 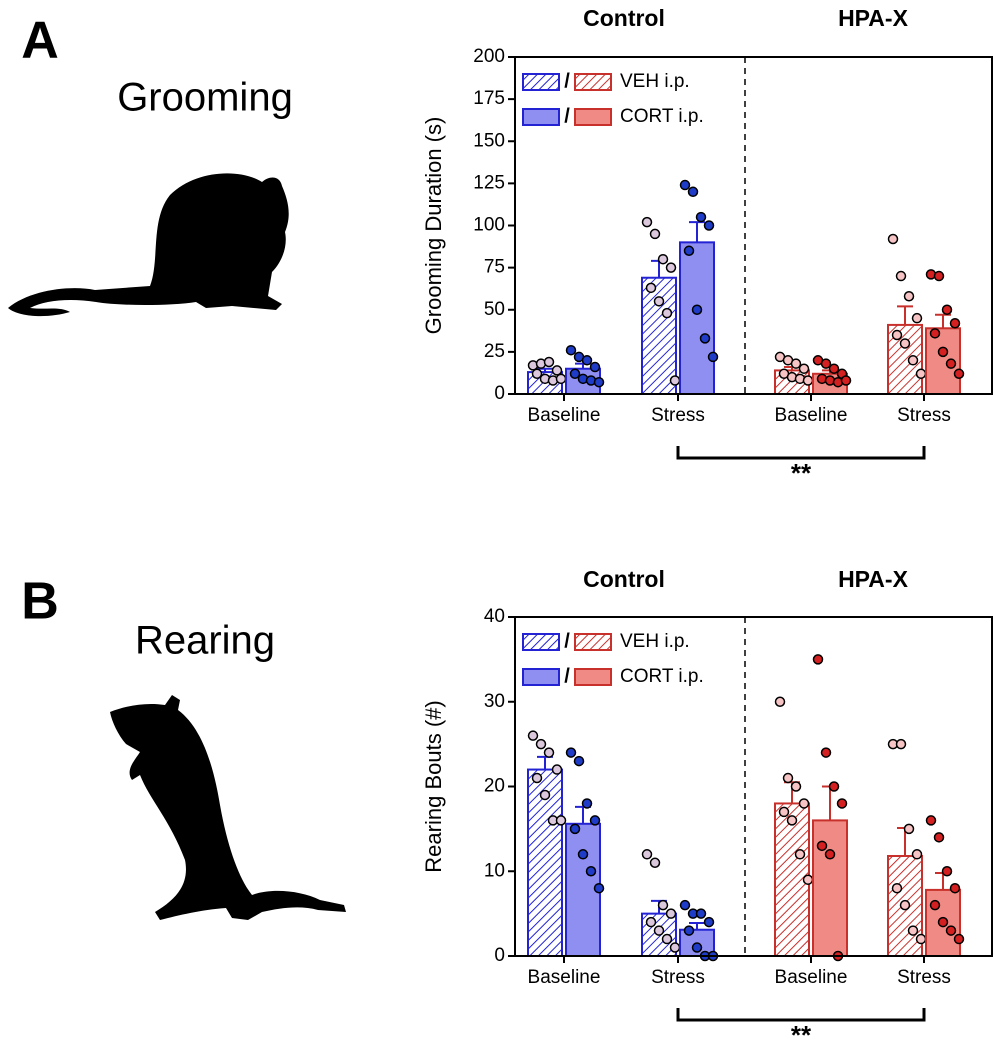 What do you see at coordinates (489, 56) in the screenshot?
I see `y-tick-label: 200` at bounding box center [489, 56].